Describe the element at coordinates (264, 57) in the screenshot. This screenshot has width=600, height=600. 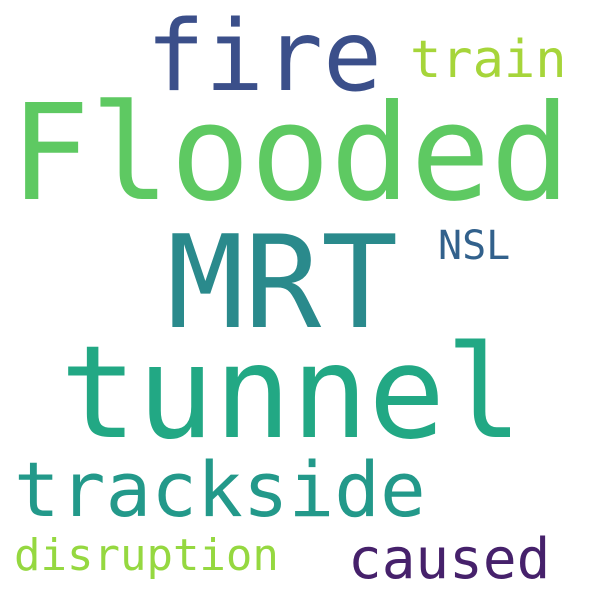
I see `word-fire: fire` at that location.